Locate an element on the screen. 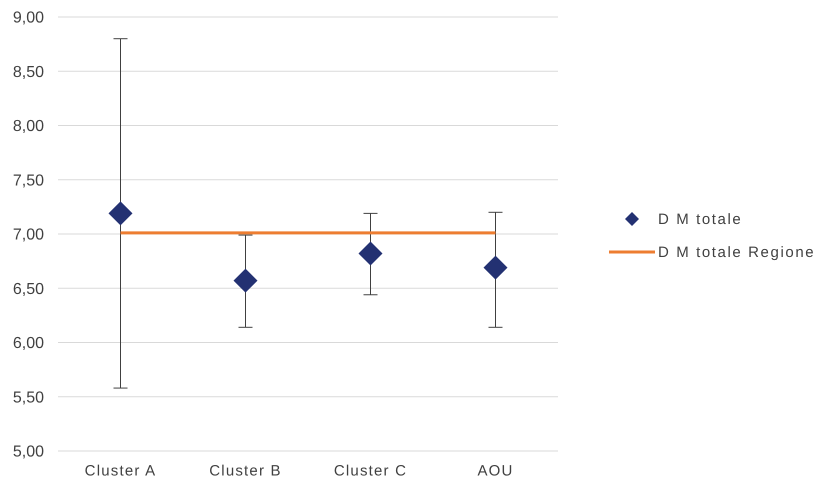 This screenshot has height=487, width=824. y-tick-label: 7,00 is located at coordinates (28, 235).